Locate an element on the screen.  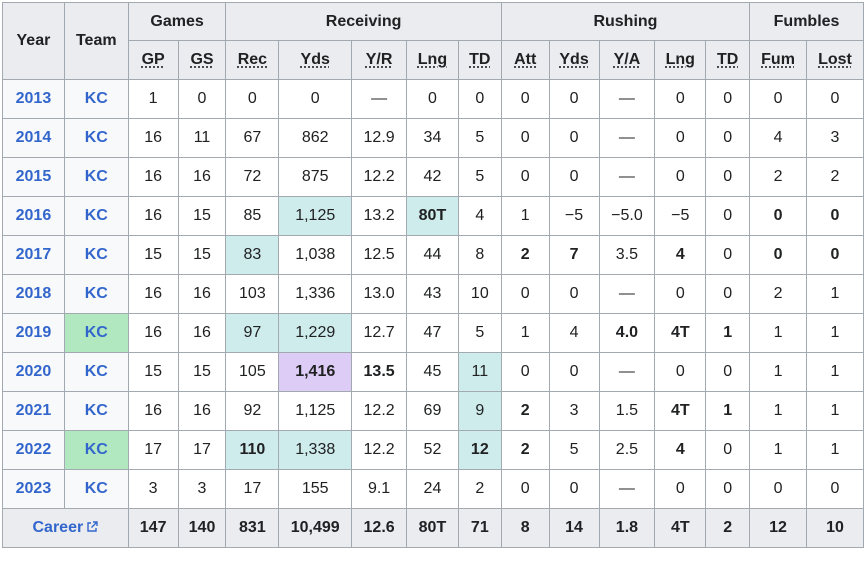
gs-cell: 16 is located at coordinates (202, 333).